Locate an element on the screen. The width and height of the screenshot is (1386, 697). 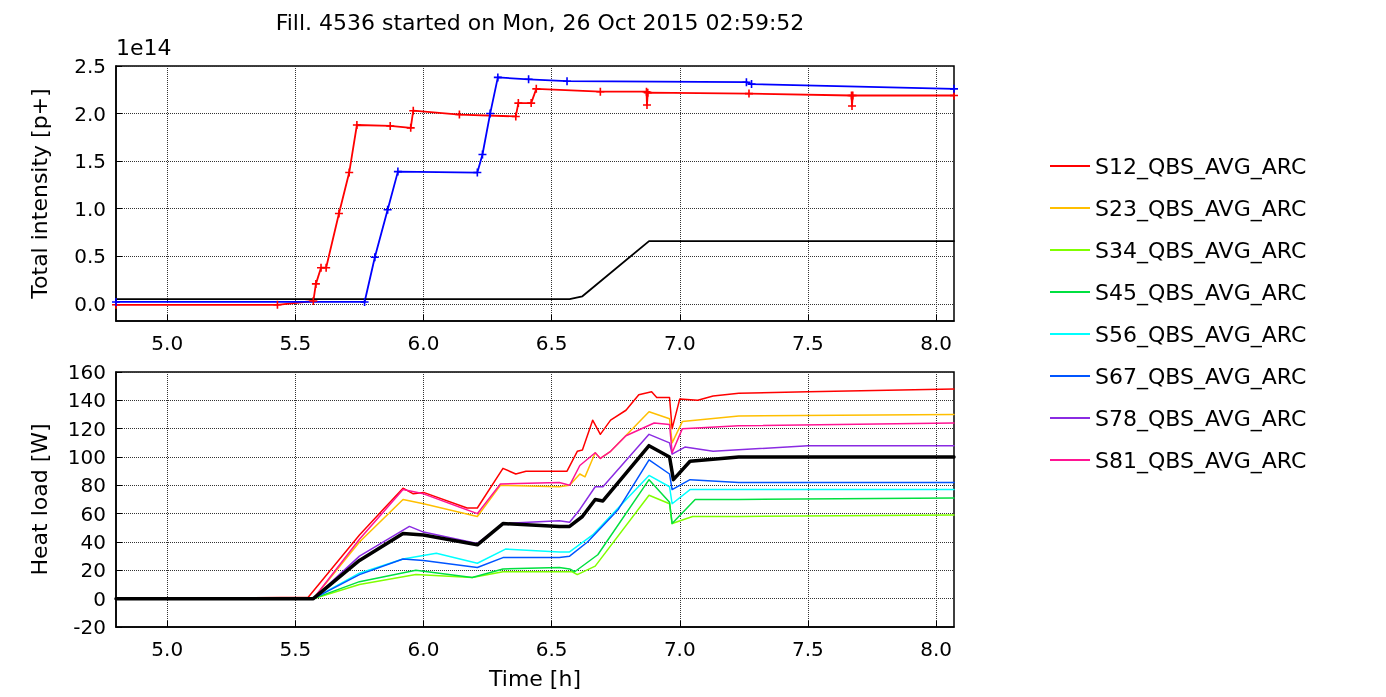
legend-label: S78_QBS_AVG_ARC is located at coordinates (1201, 418).